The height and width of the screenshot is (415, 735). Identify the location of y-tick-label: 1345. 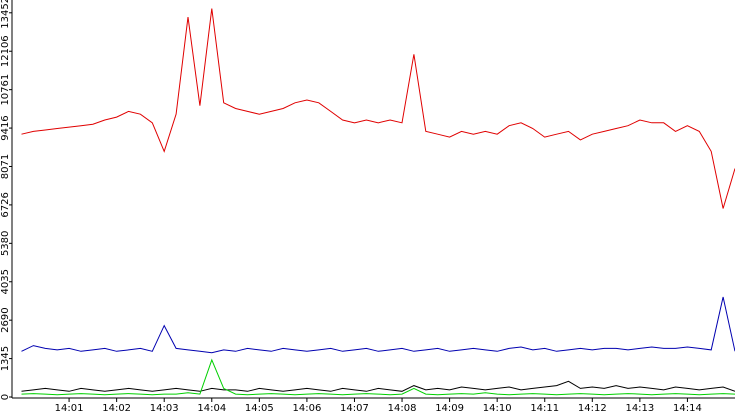
(5, 358).